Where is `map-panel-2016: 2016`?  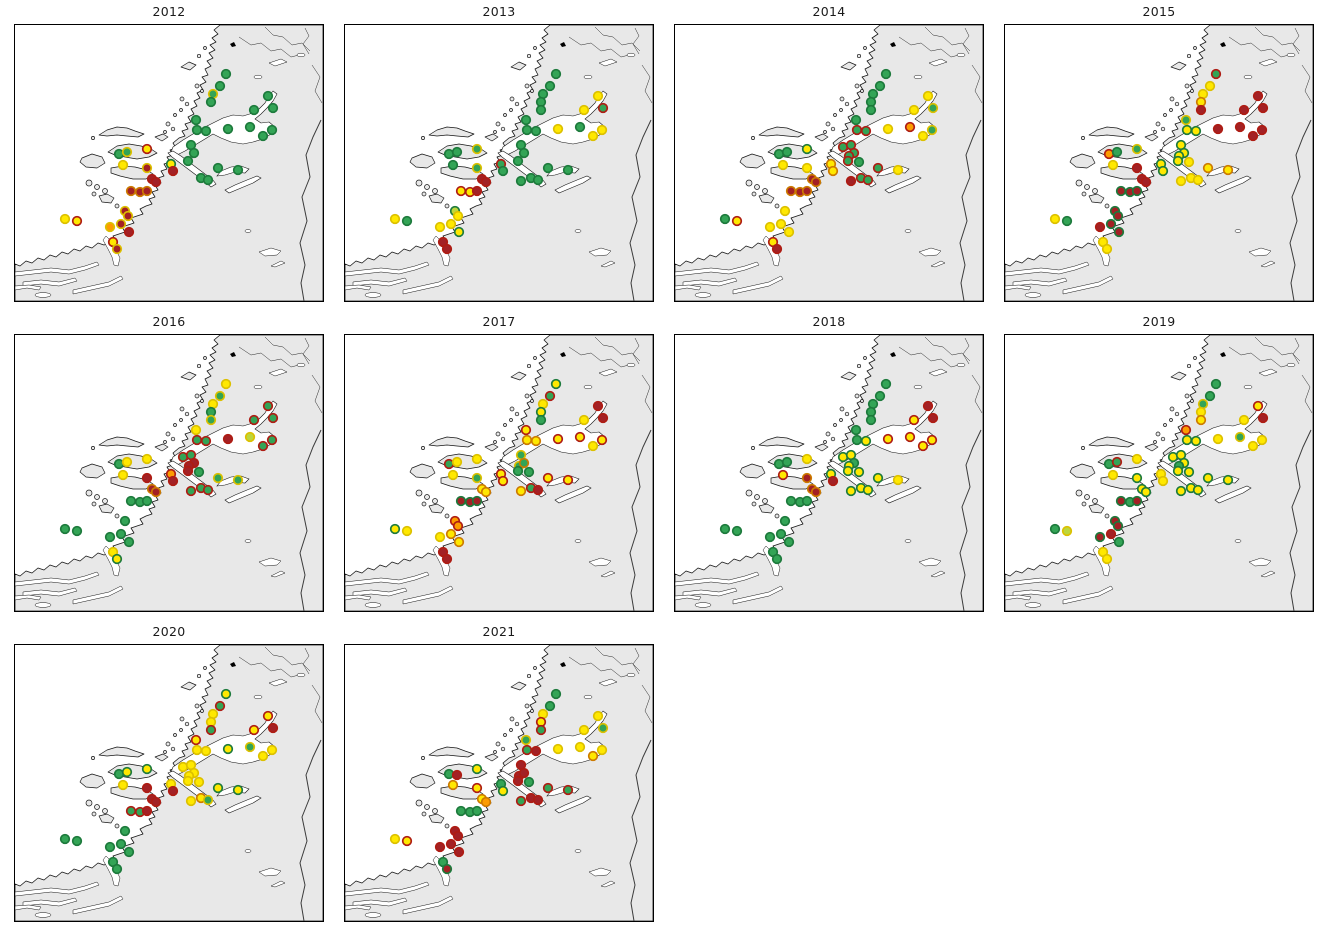 map-panel-2016: 2016 is located at coordinates (169, 463).